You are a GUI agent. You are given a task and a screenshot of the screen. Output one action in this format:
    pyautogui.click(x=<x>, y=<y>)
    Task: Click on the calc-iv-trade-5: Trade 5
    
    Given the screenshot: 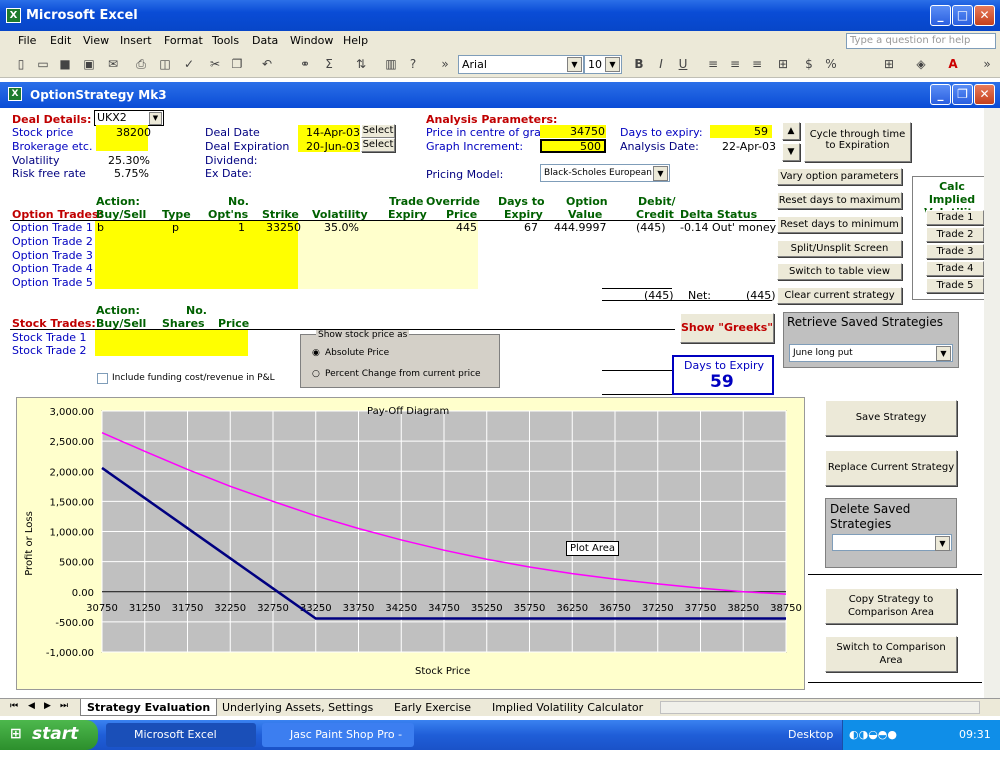 What is the action you would take?
    pyautogui.click(x=955, y=285)
    